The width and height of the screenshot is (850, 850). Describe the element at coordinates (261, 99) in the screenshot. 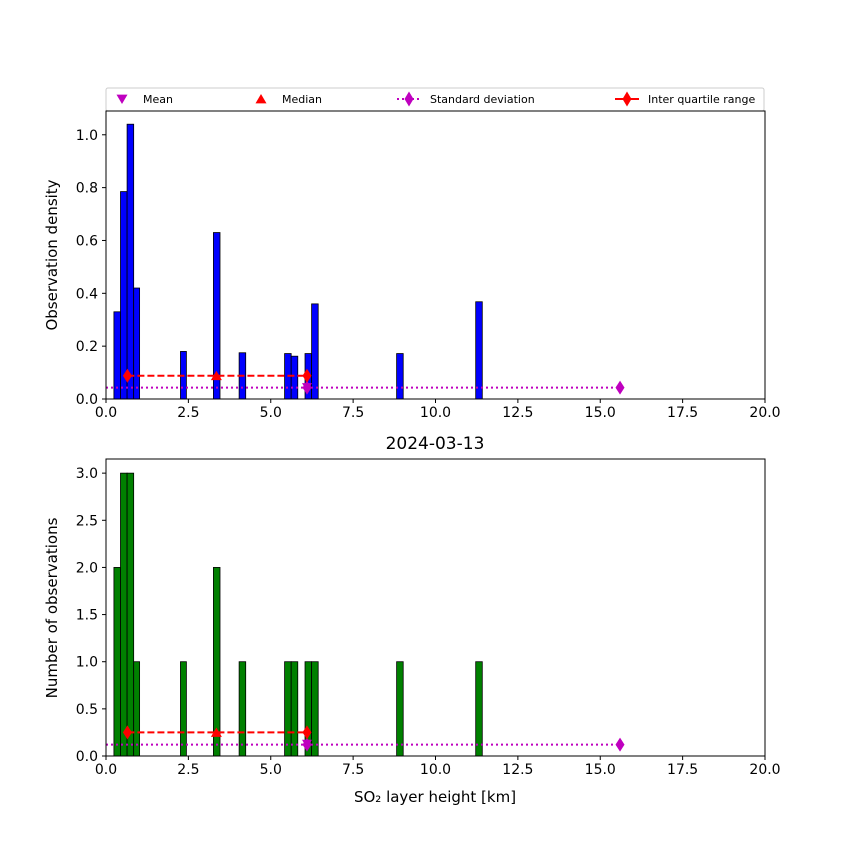

I see `legend-median-marker` at that location.